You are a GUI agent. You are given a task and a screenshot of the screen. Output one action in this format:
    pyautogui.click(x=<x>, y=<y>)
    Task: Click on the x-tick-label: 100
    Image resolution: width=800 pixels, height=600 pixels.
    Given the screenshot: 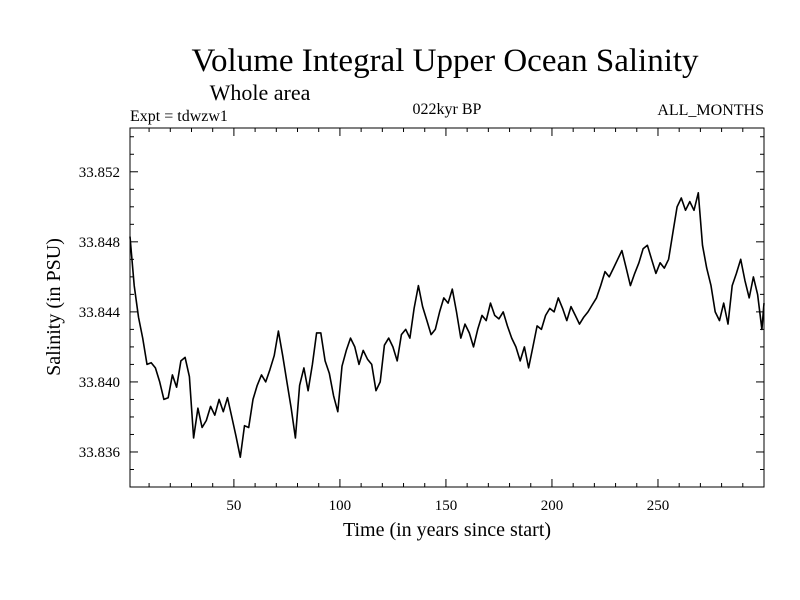 What is the action you would take?
    pyautogui.click(x=340, y=506)
    